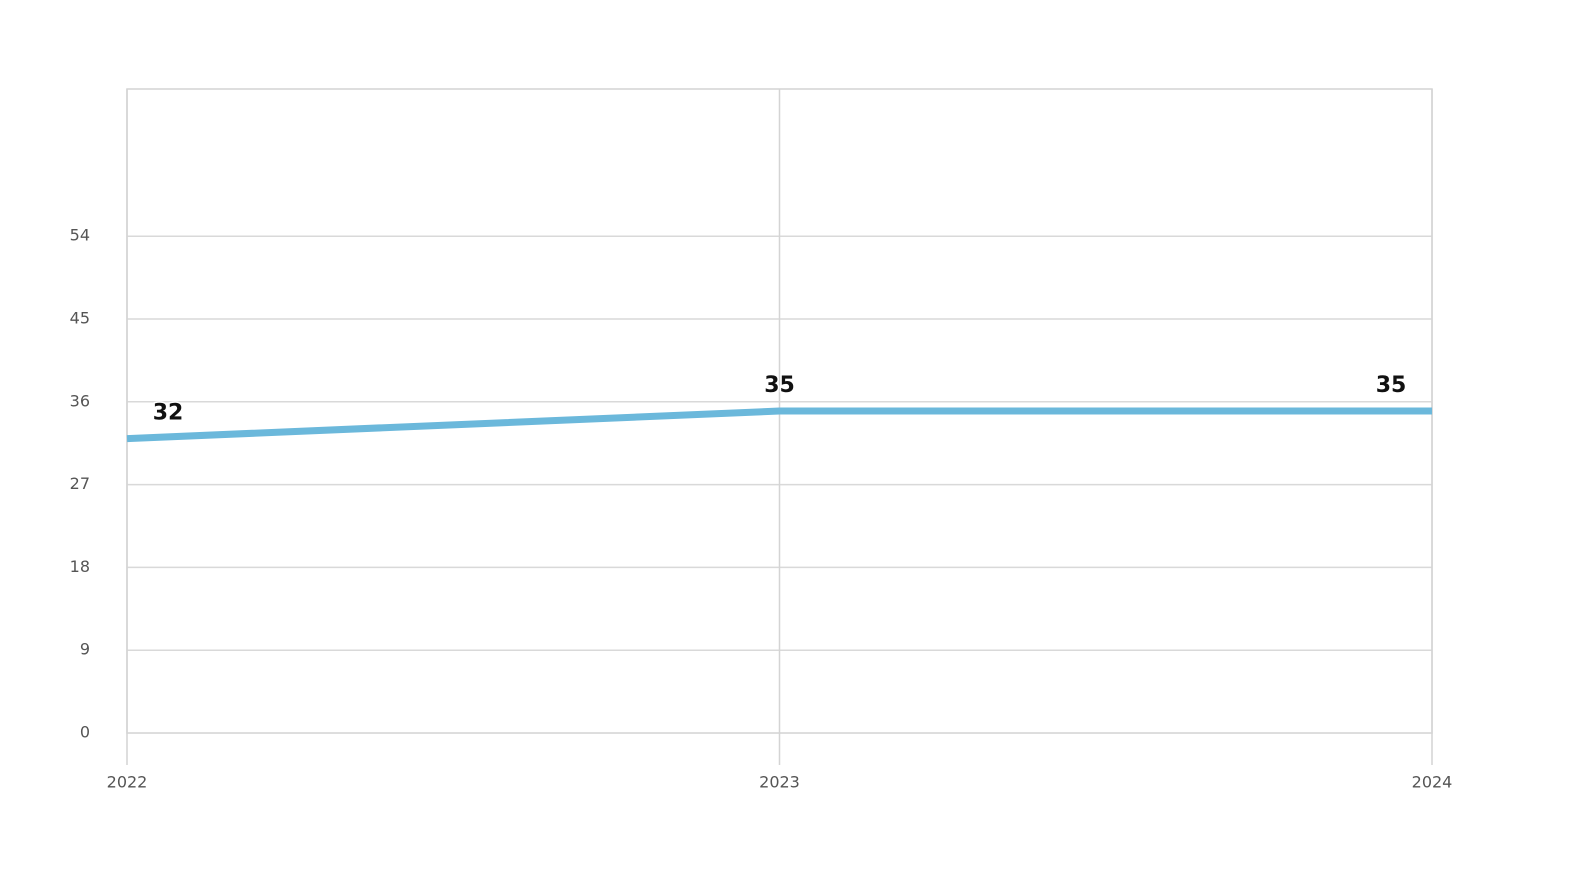 The height and width of the screenshot is (895, 1584). I want to click on y-tick-label: 36, so click(80, 400).